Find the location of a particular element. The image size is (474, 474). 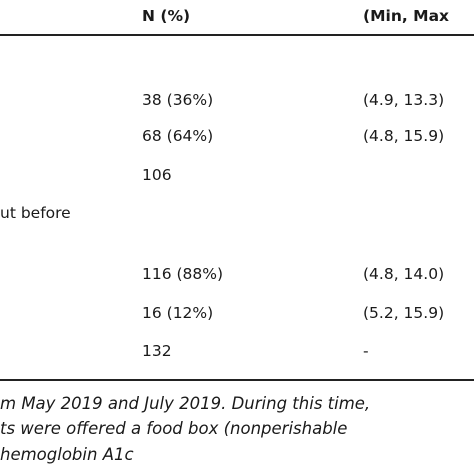

table-row-6-range: - is located at coordinates (366, 351).